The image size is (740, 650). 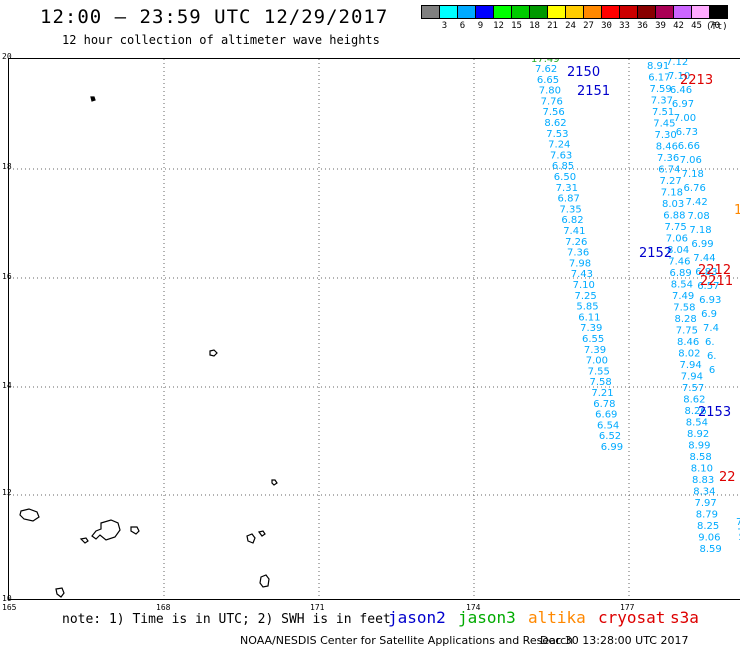 I want to click on swh-value: 8.02, so click(x=689, y=354).